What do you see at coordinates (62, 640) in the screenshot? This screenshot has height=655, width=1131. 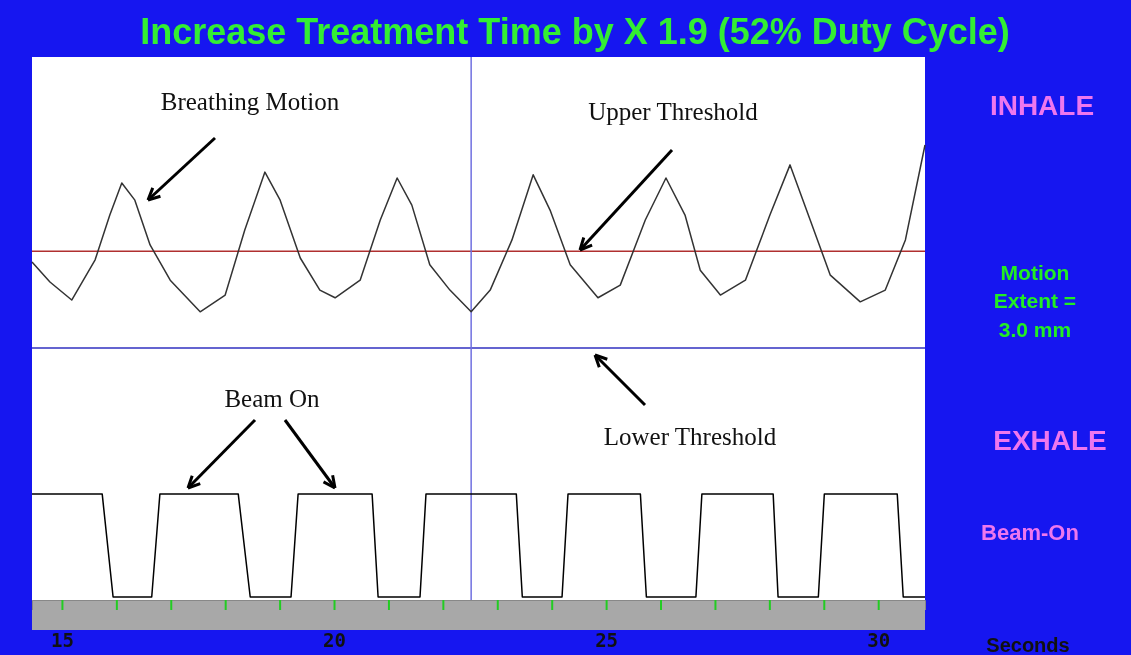 I see `x-tick-label: 15` at bounding box center [62, 640].